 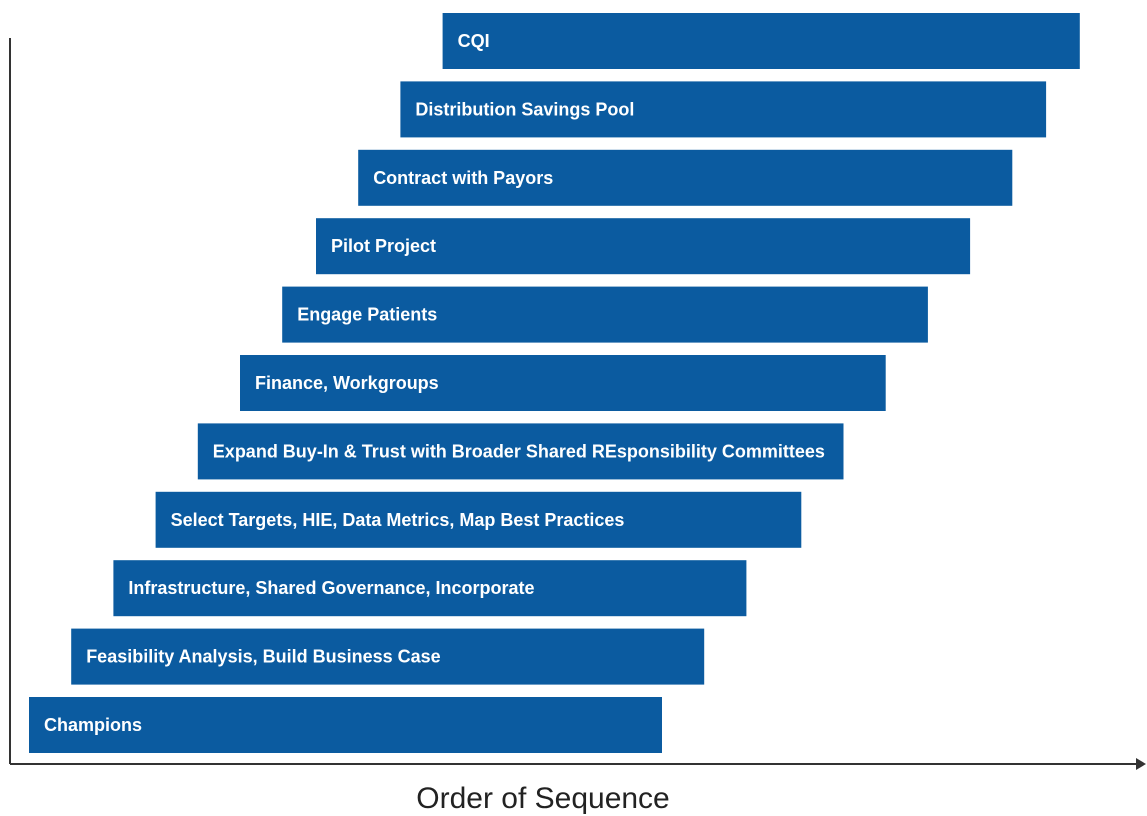 I want to click on bar-label-1: Champions, so click(x=93, y=725).